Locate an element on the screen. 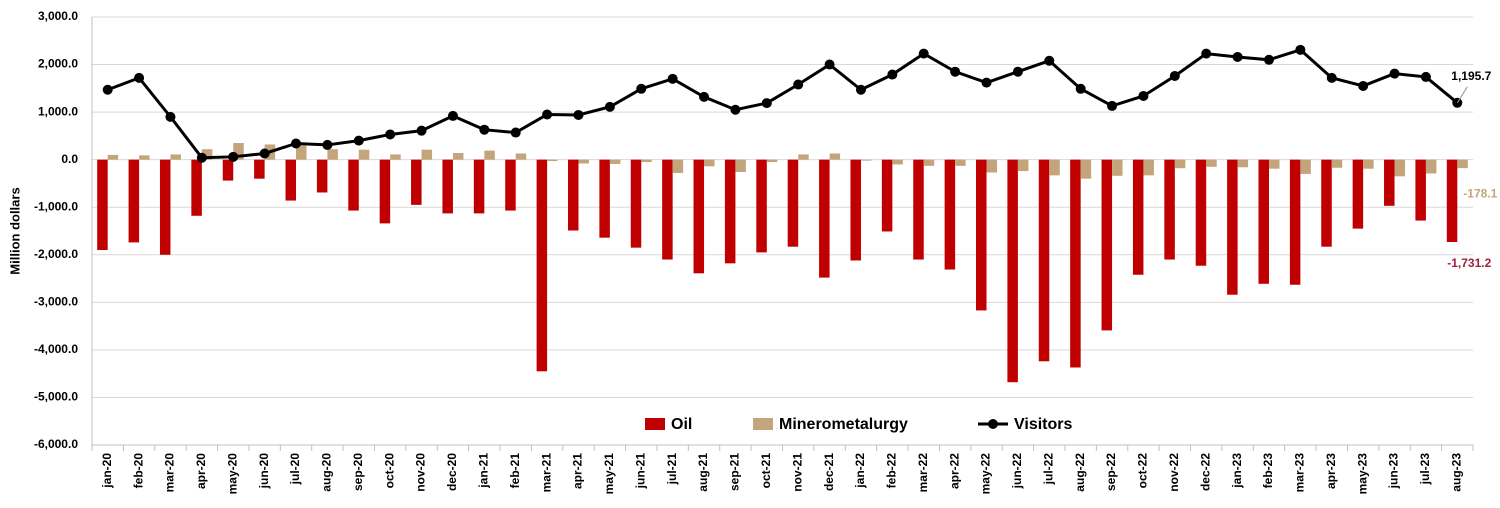  x-tick-label: apr-23 is located at coordinates (1331, 471).